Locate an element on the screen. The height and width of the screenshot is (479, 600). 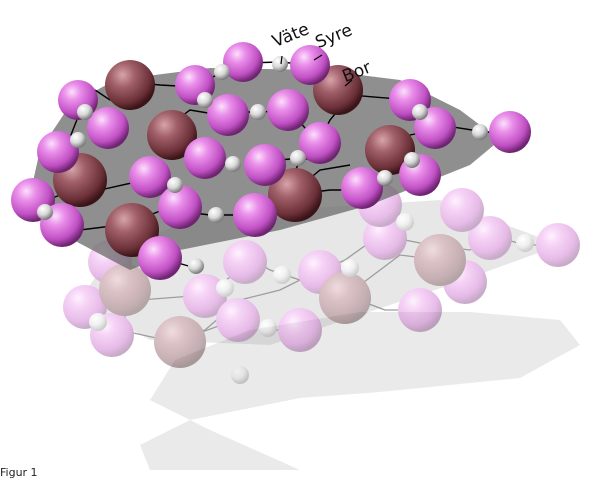
figure-caption: Figur 1 is located at coordinates (19, 472).